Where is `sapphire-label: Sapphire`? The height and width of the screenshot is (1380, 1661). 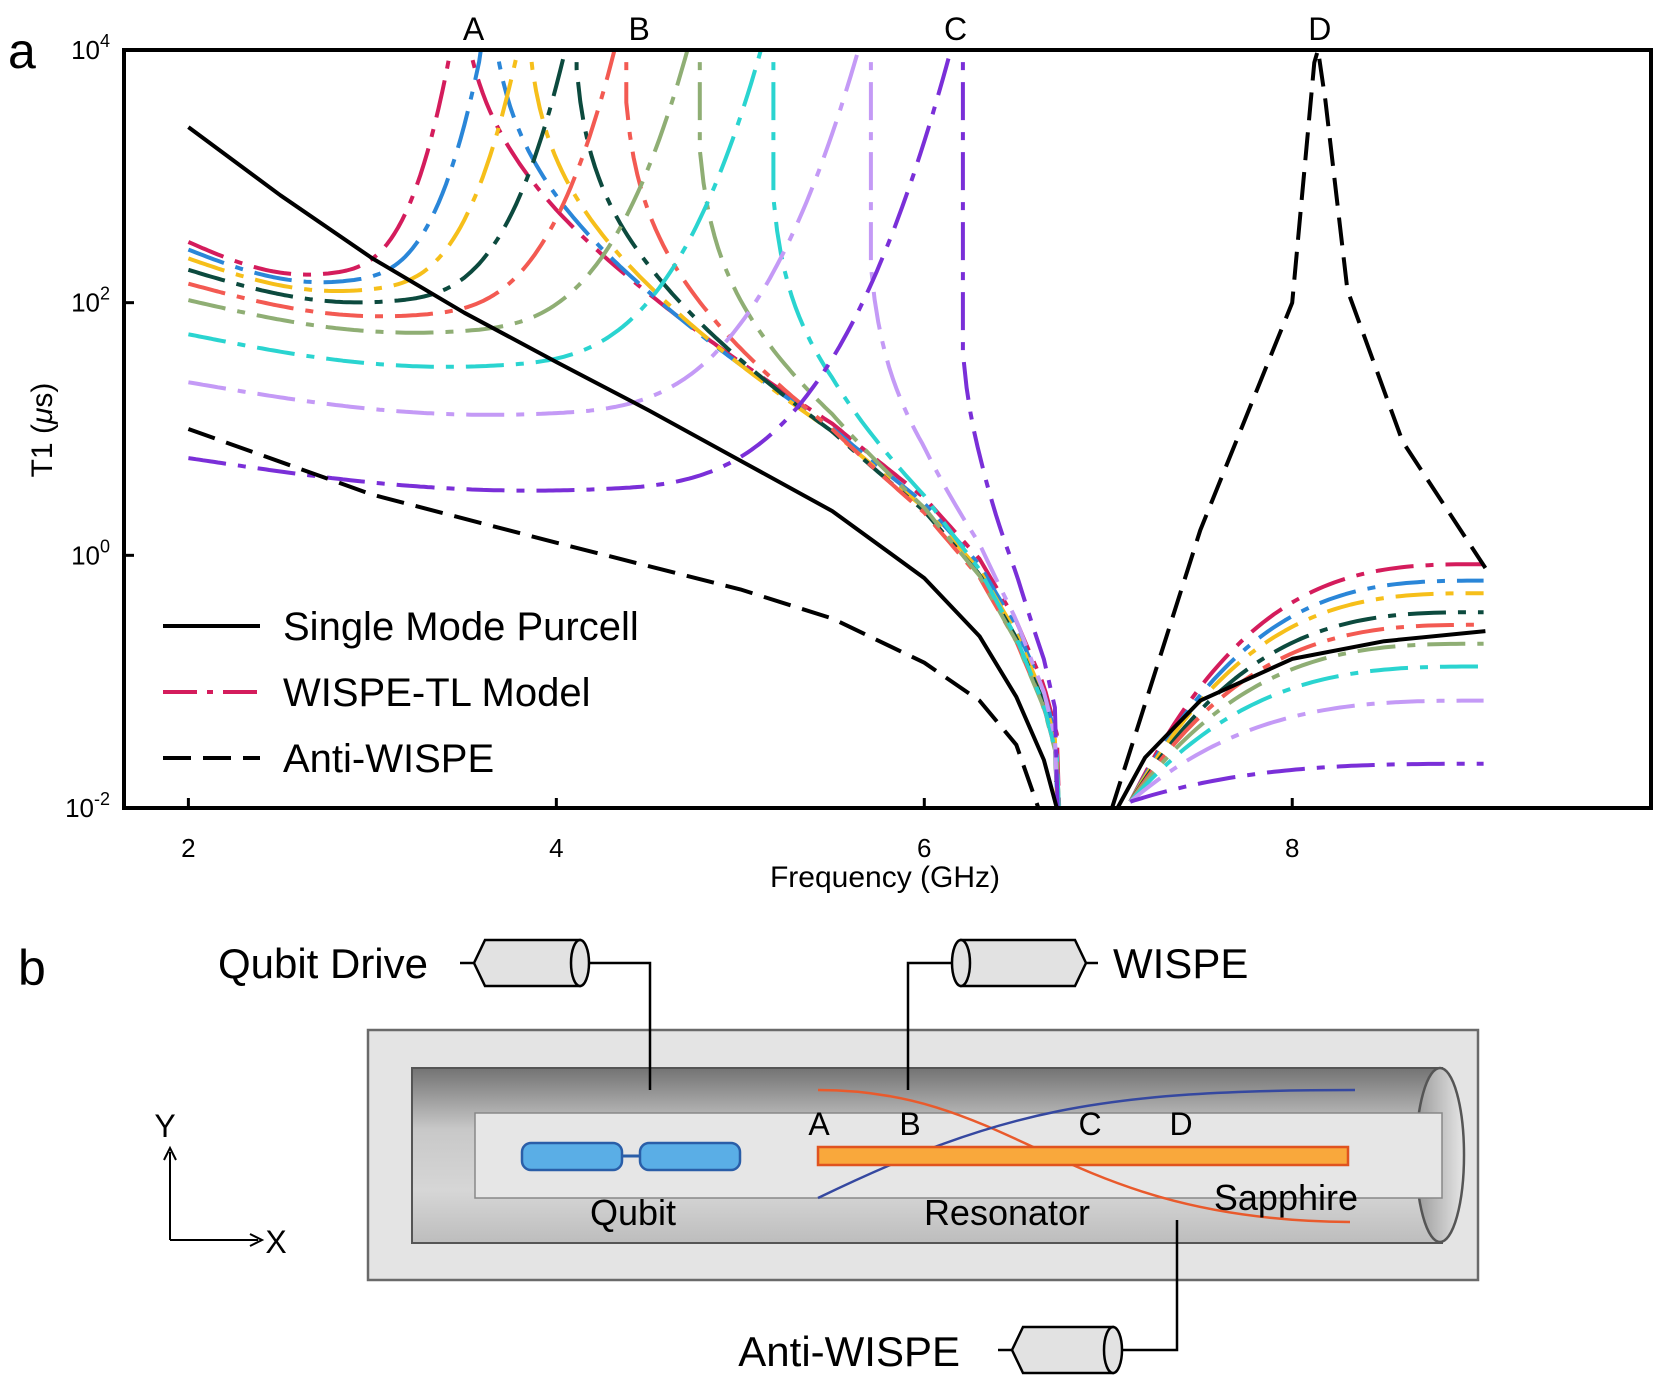 sapphire-label: Sapphire is located at coordinates (1286, 1197).